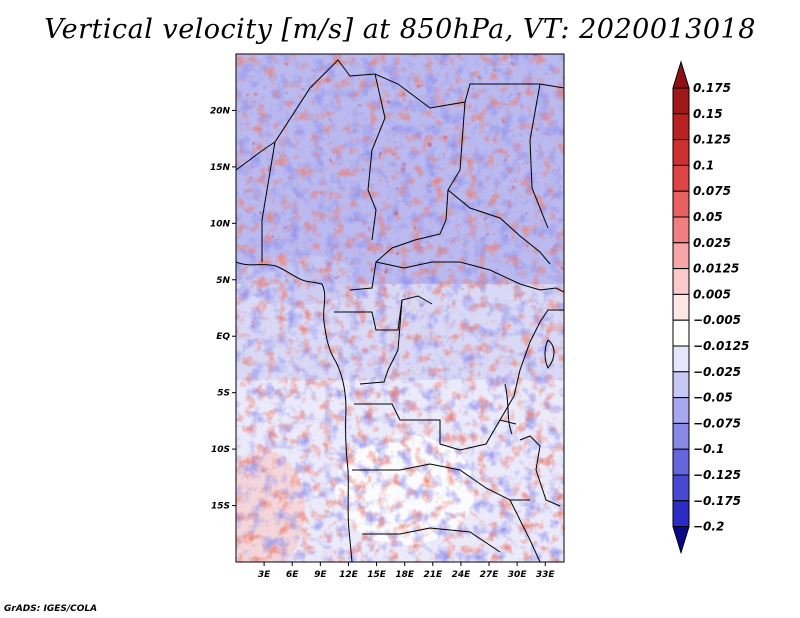  What do you see at coordinates (292, 575) in the screenshot?
I see `lon-tick-label: 6E` at bounding box center [292, 575].